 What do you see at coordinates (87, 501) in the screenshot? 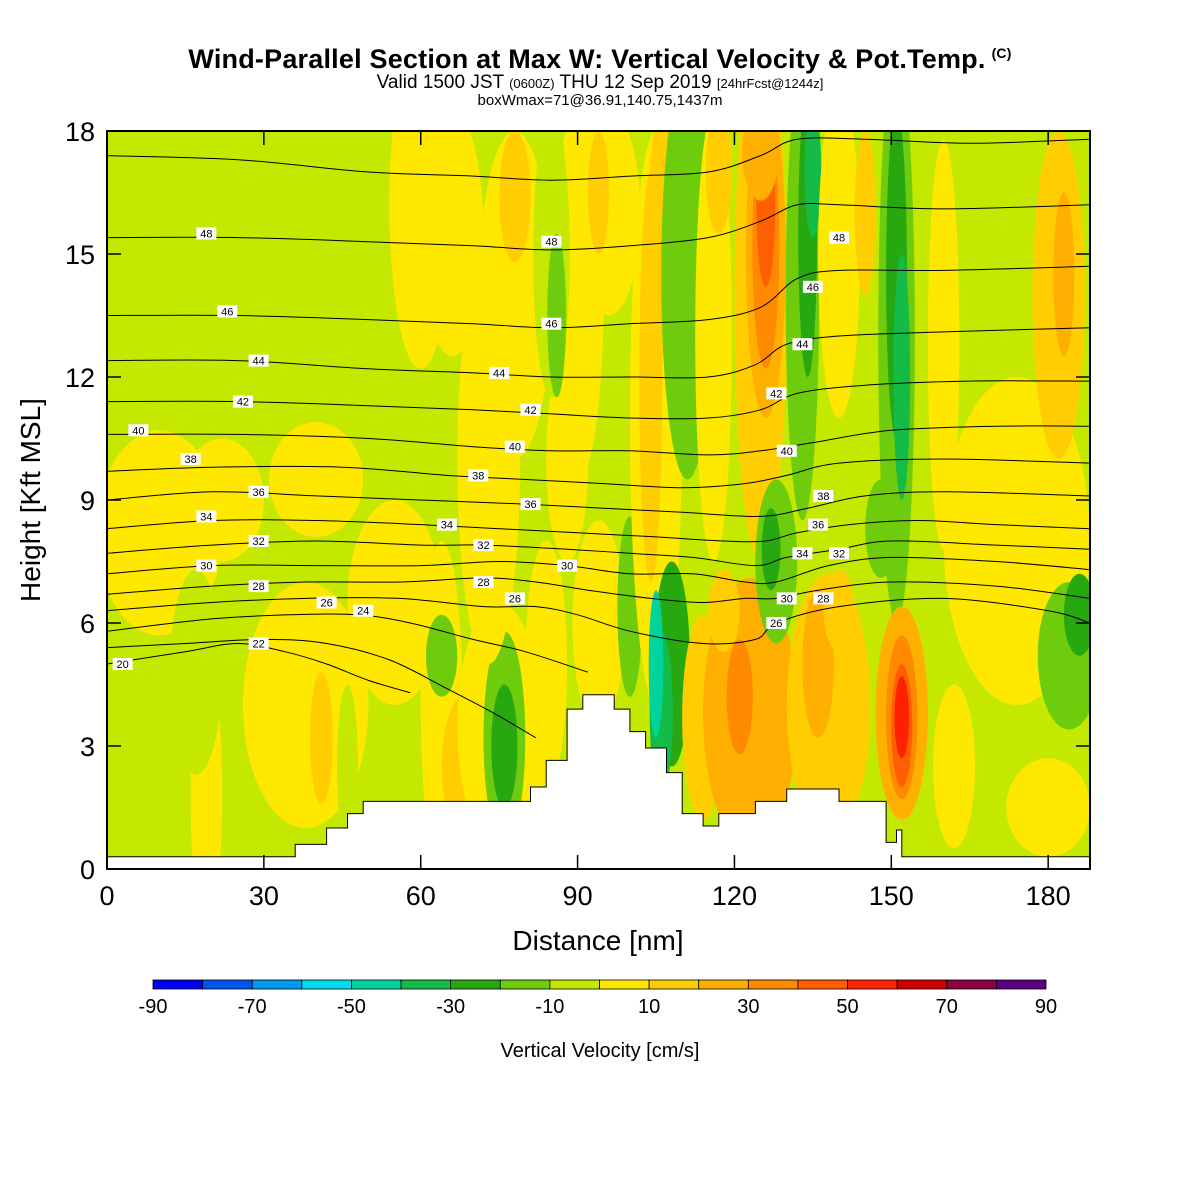
I see `y-tick-label: 9` at bounding box center [87, 501].